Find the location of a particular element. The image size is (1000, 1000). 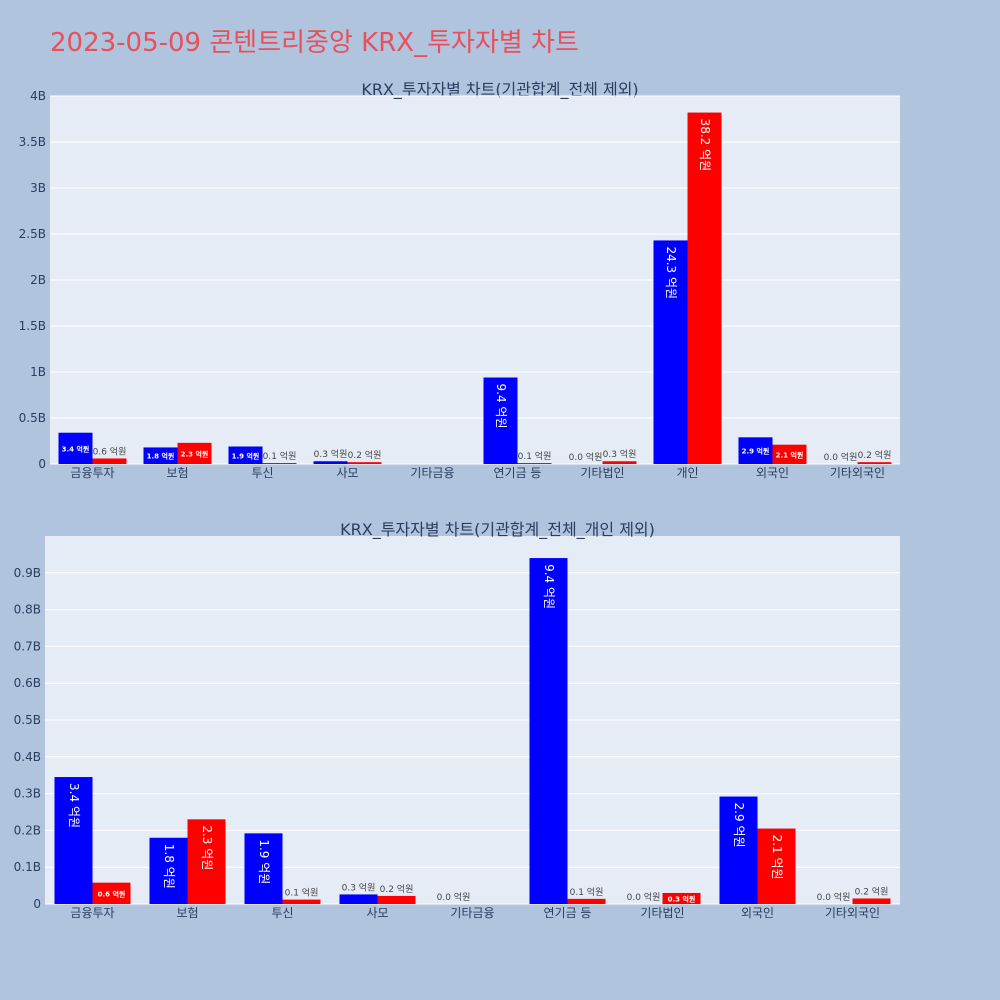

y-tick-label: 0.6B is located at coordinates (27, 683).